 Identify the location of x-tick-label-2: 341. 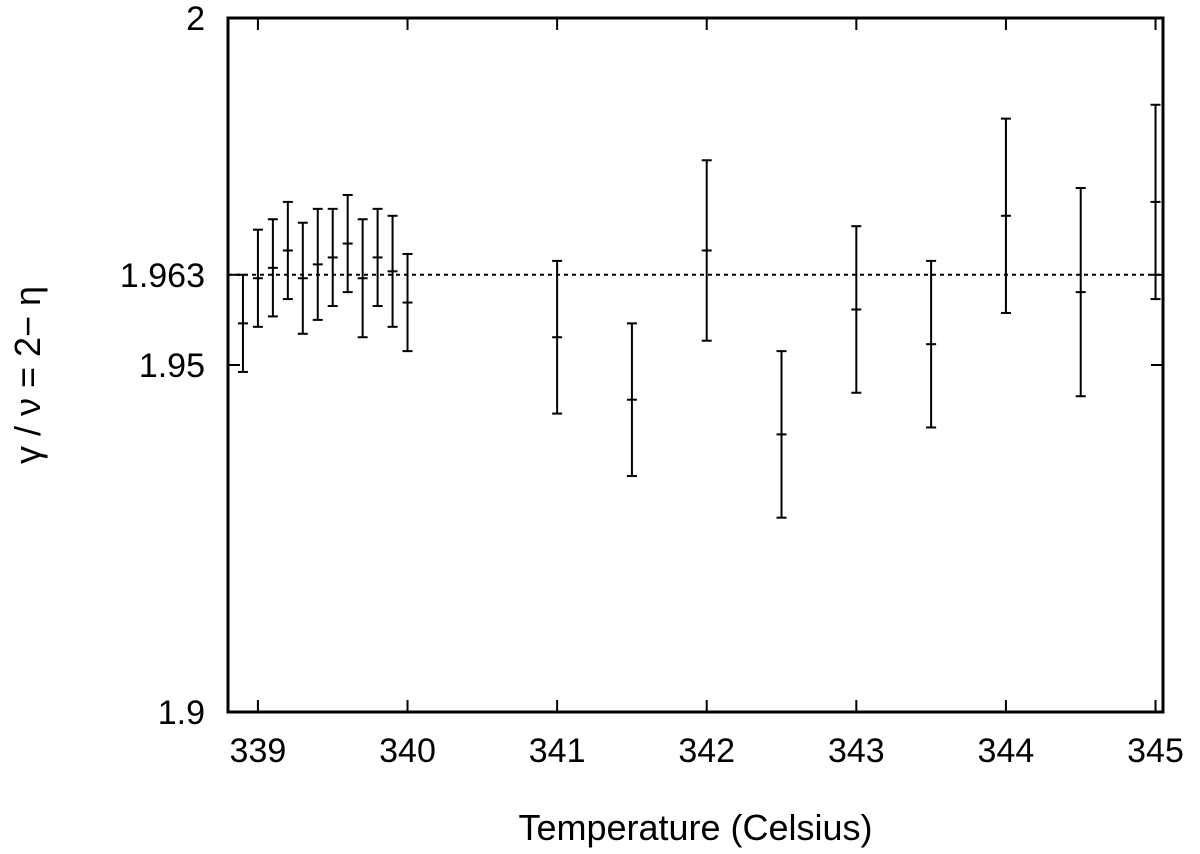
(557, 751).